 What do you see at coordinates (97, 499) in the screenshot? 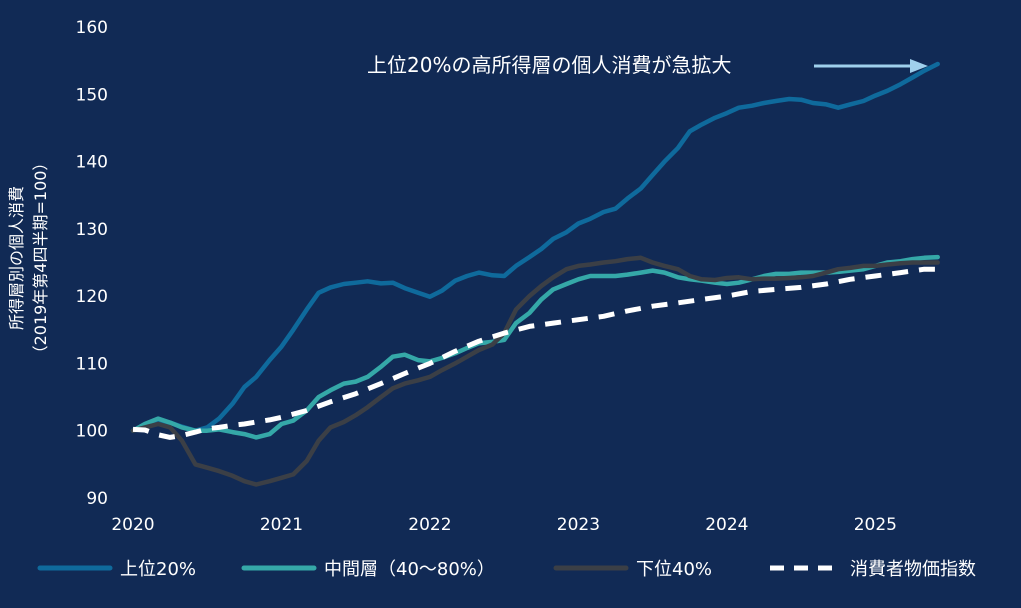
I see `y-tick-label: 90` at bounding box center [97, 499].